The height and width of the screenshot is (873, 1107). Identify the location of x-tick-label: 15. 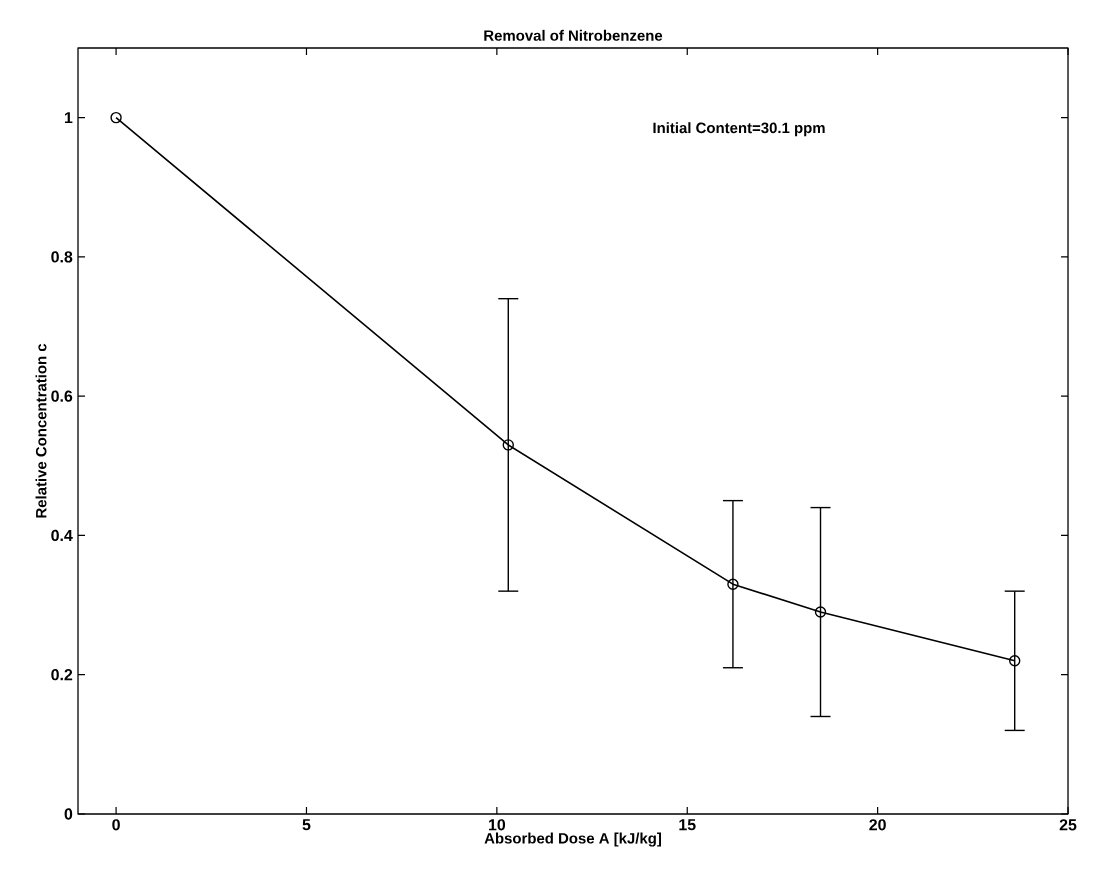
(687, 825).